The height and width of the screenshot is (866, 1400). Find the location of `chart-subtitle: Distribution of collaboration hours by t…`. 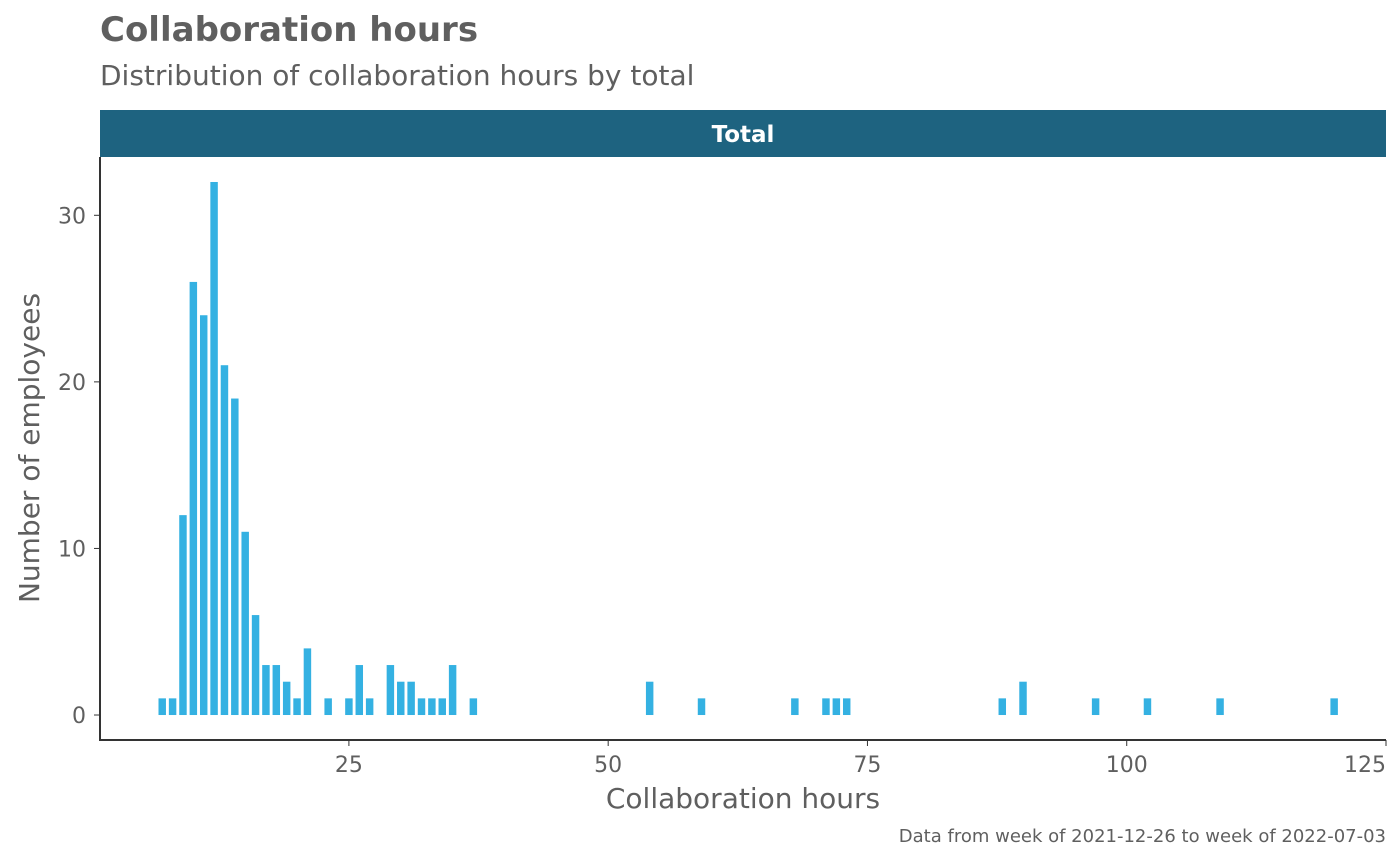

chart-subtitle: Distribution of collaboration hours by t… is located at coordinates (397, 75).